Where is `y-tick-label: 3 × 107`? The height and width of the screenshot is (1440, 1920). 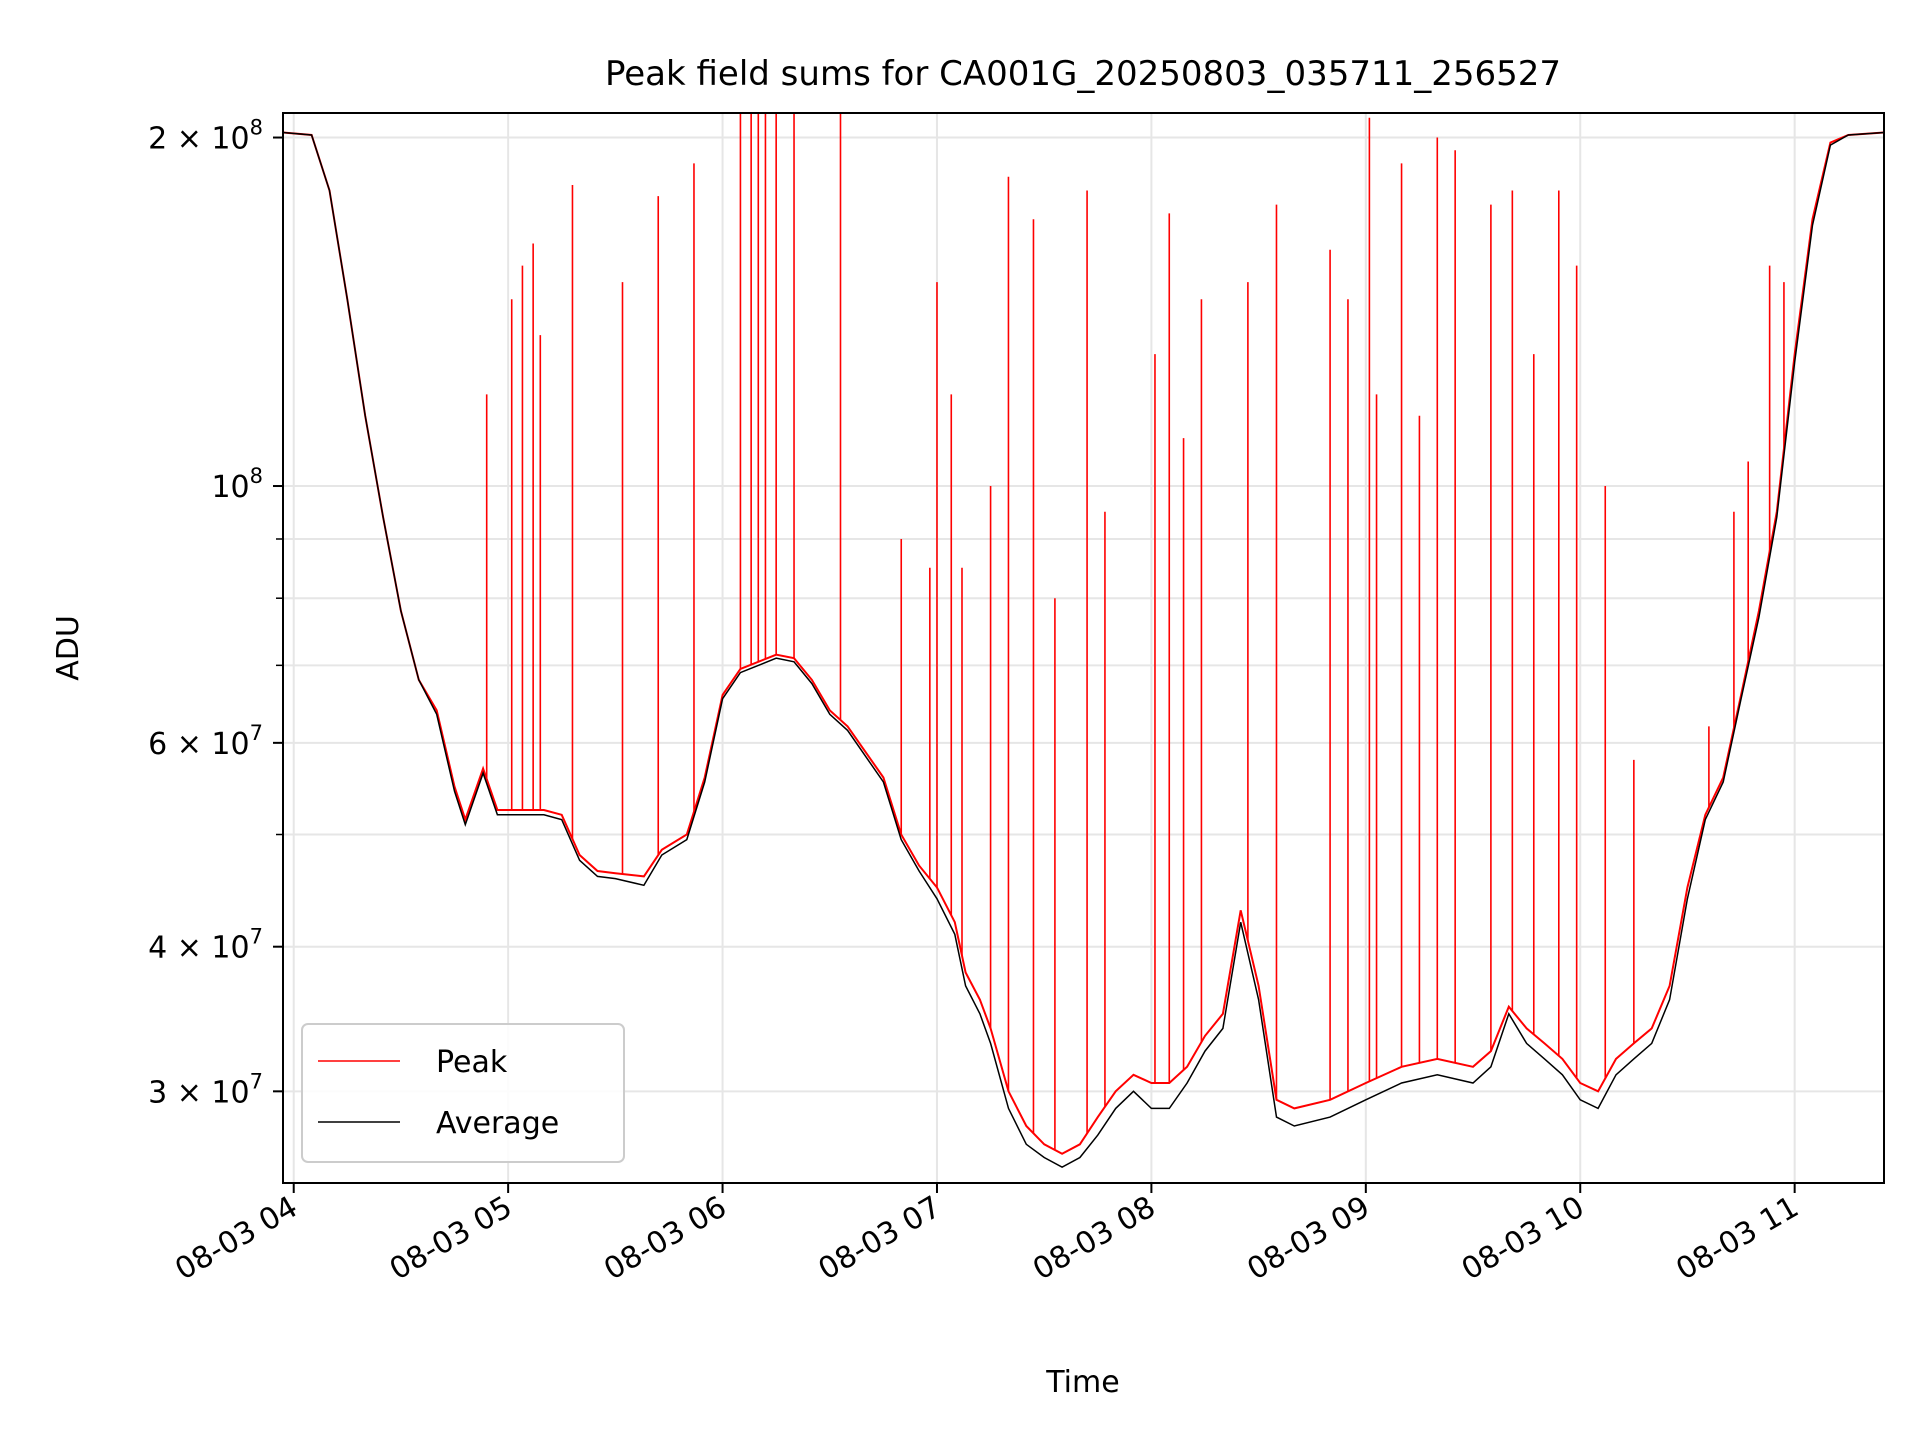
y-tick-label: 3 × 107 is located at coordinates (205, 1089).